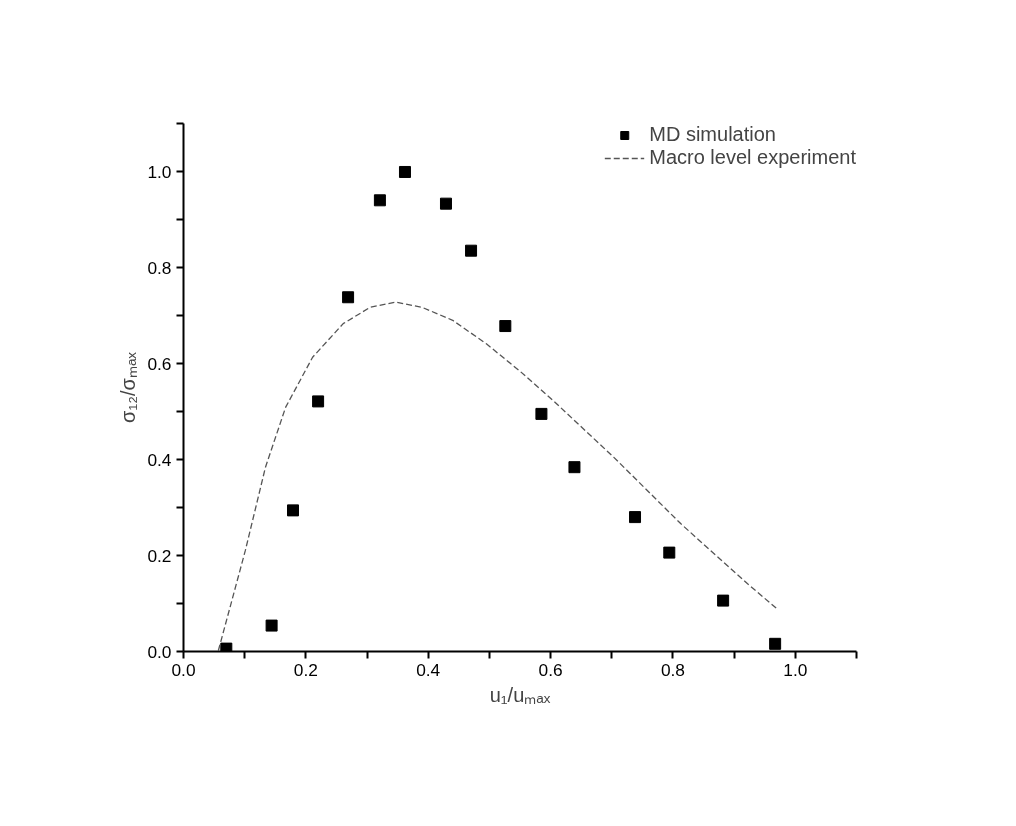 The height and width of the screenshot is (826, 1016). What do you see at coordinates (672, 669) in the screenshot?
I see `x-tick-label: 0.8` at bounding box center [672, 669].